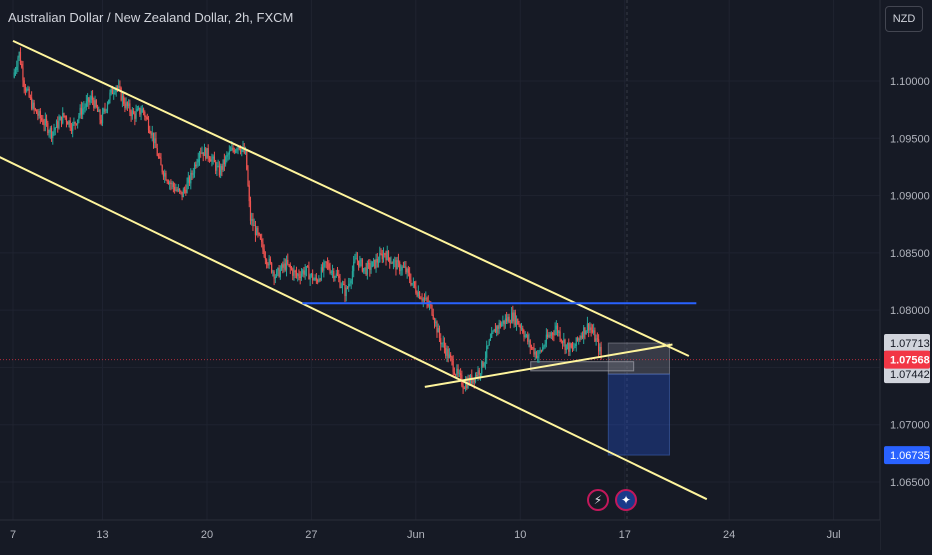 The width and height of the screenshot is (932, 555). I want to click on lightning-icon: ⚡, so click(598, 500).